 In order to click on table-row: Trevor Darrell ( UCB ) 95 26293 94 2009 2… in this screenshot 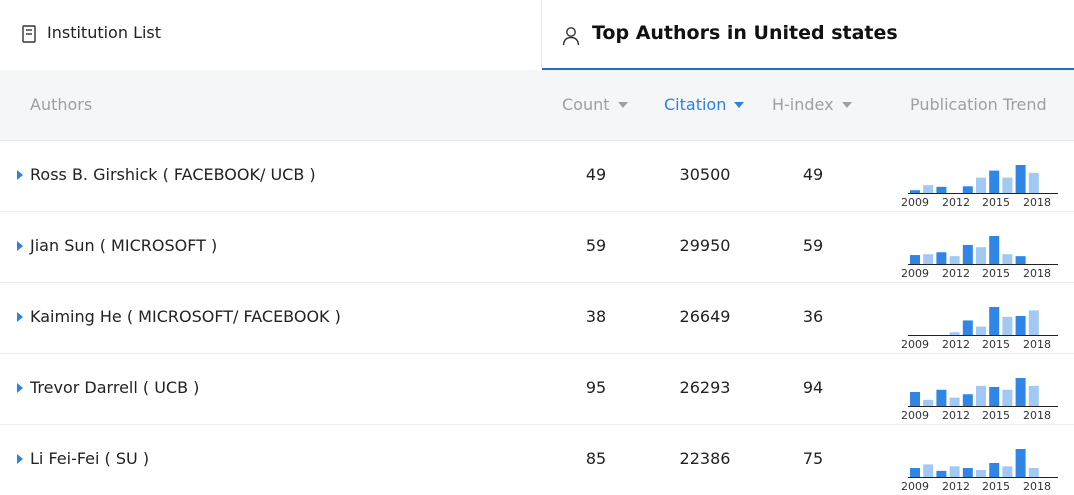, I will do `click(537, 389)`.